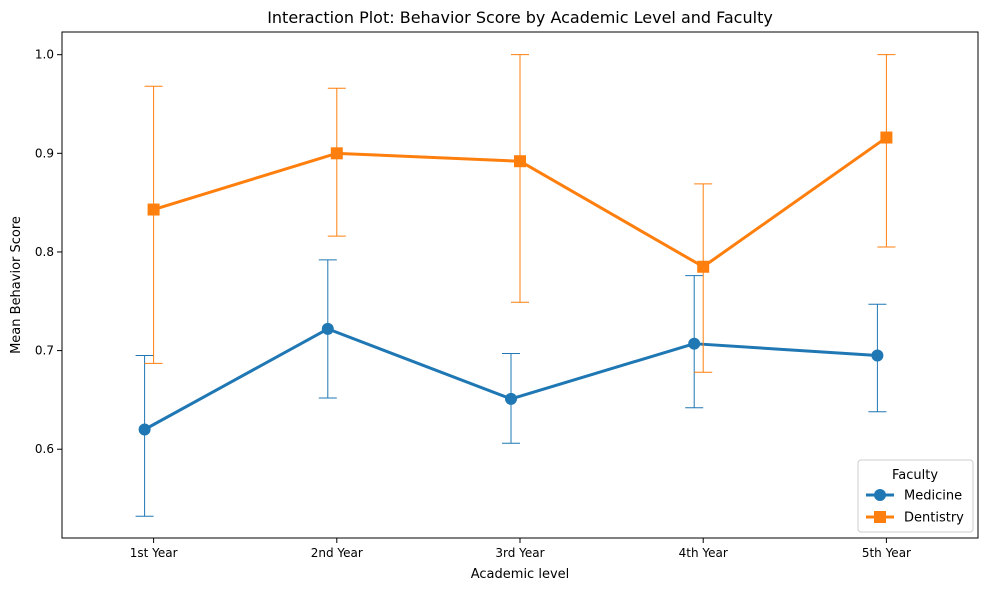 Image resolution: width=989 pixels, height=590 pixels. I want to click on legend-label: Dentistry, so click(934, 518).